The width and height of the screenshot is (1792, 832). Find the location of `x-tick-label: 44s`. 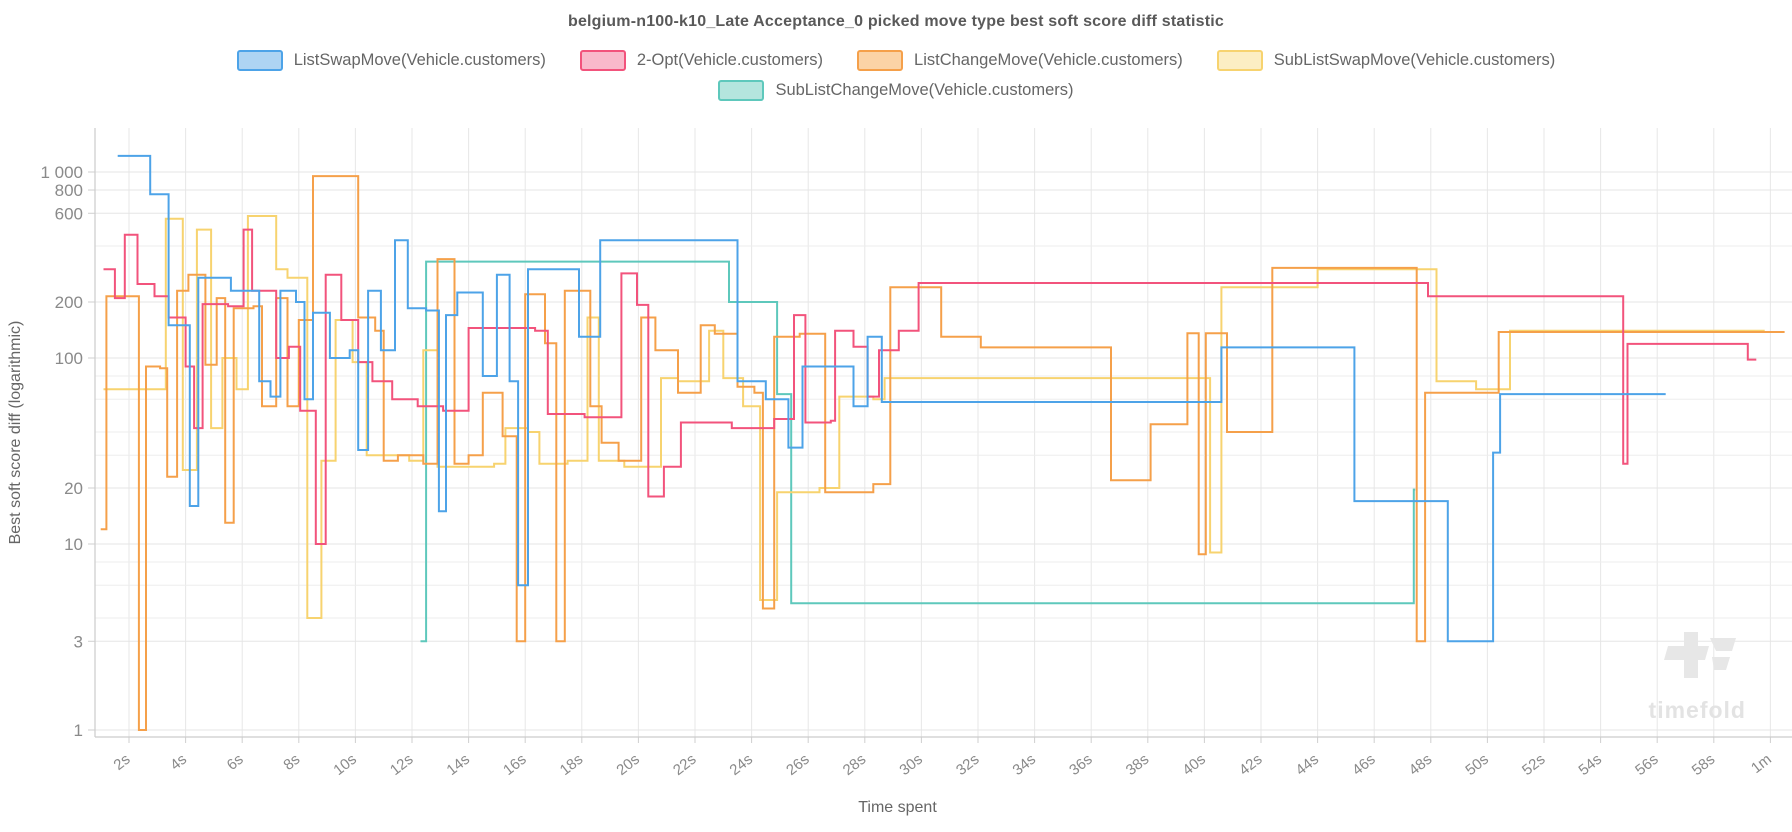

x-tick-label: 44s is located at coordinates (1308, 765).